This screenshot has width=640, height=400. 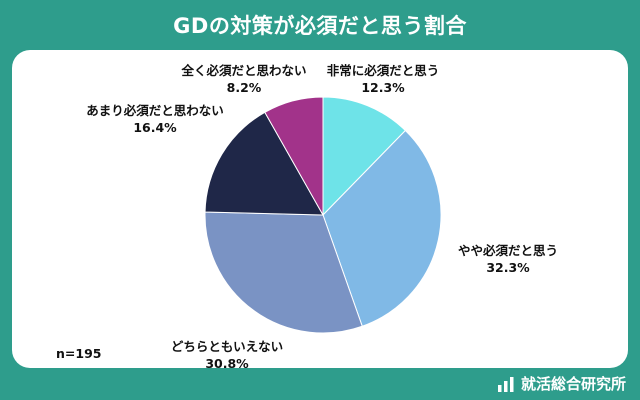 I want to click on brand-name: 就活総合研究所, so click(x=573, y=384).